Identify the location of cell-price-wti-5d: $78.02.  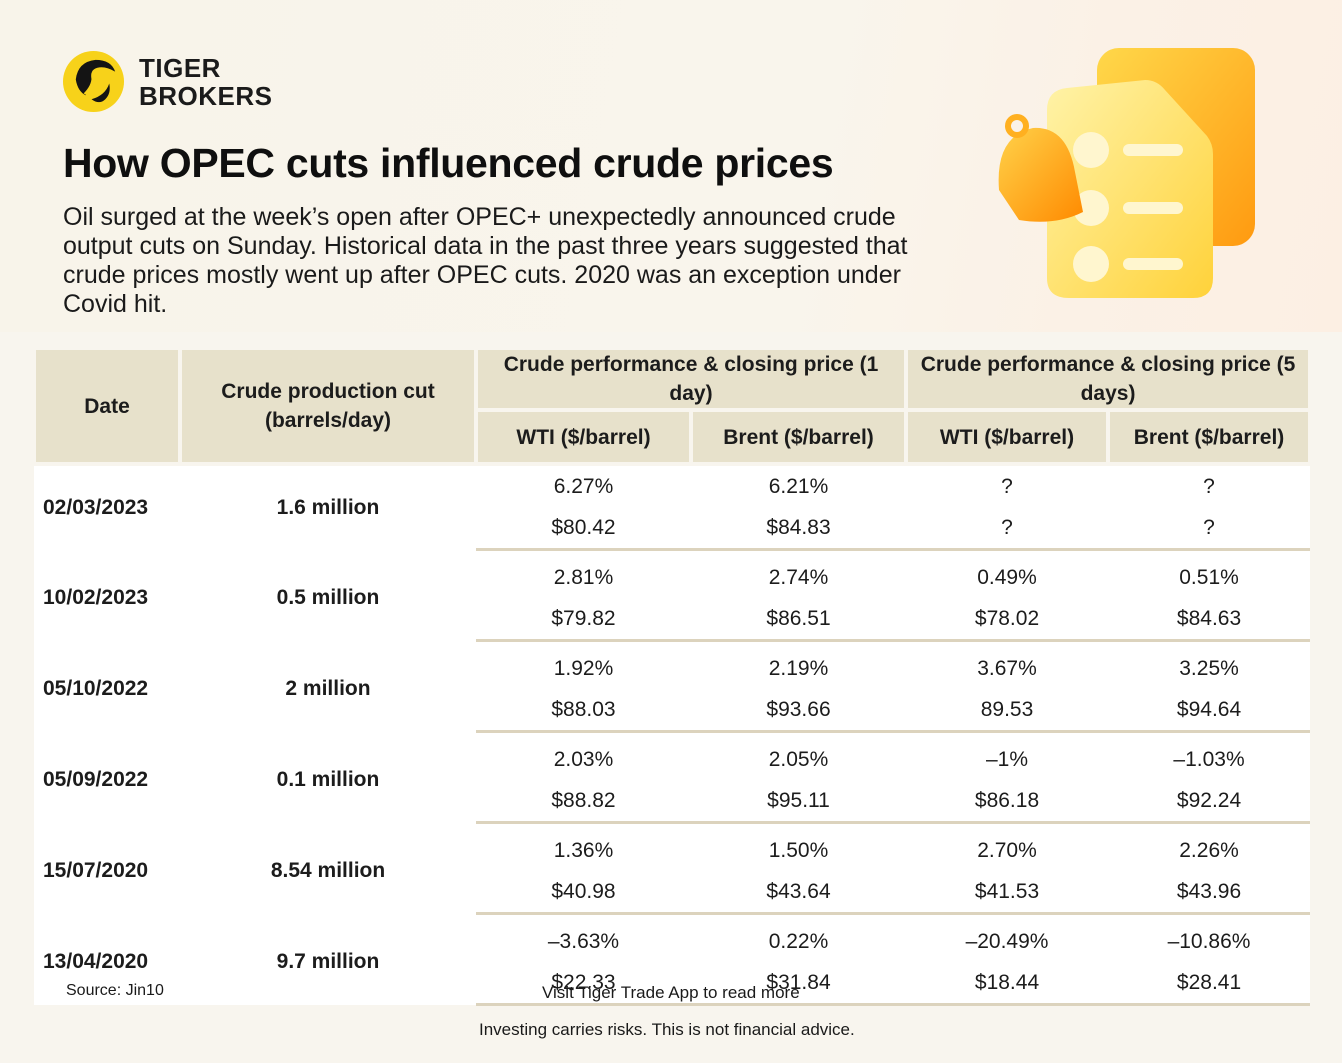
(1007, 620).